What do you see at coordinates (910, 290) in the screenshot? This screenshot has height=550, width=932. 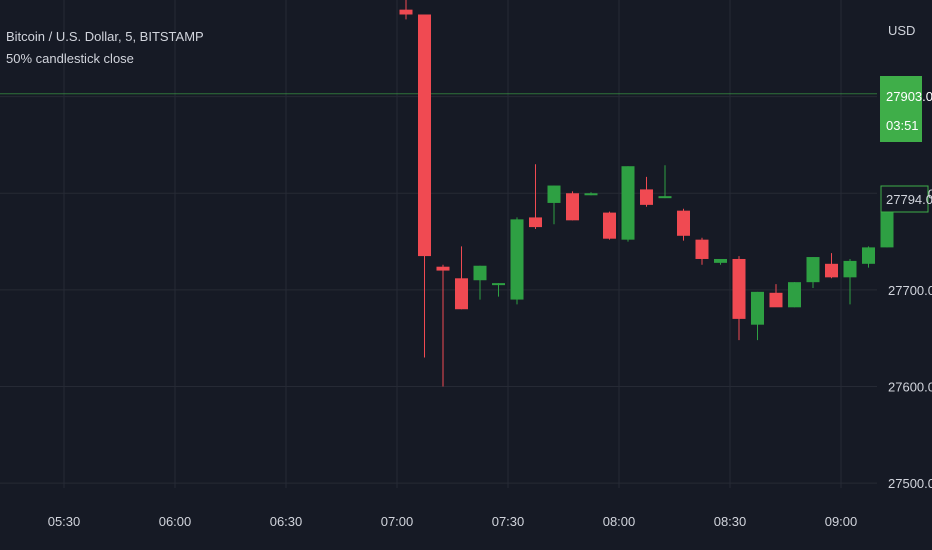 I see `price-tick-label: 27700.00` at bounding box center [910, 290].